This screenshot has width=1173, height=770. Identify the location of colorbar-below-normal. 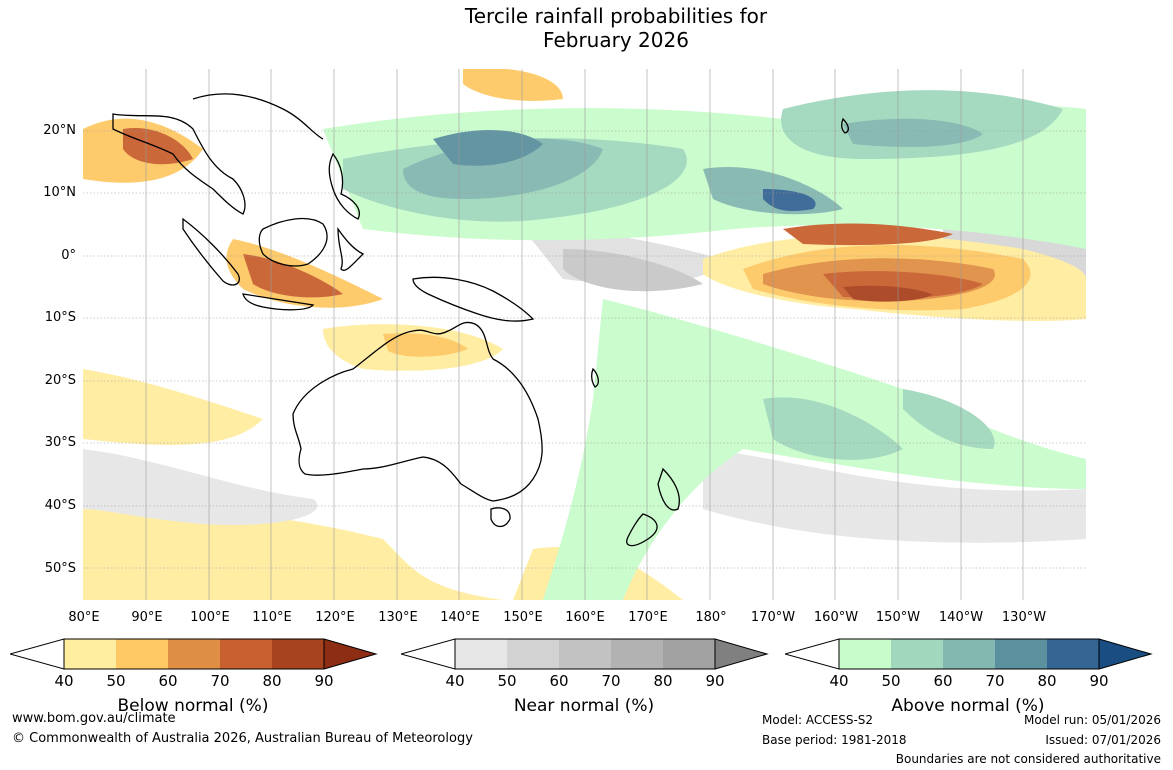
(194, 654).